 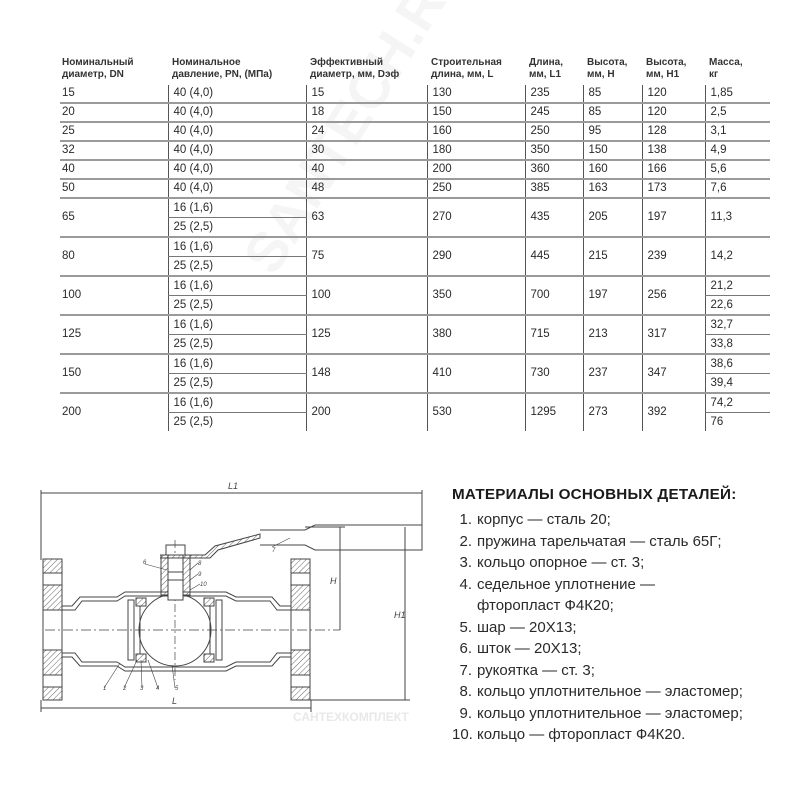 What do you see at coordinates (545, 605) in the screenshot?
I see `material-item-continuation: фторопласт Ф4К20;` at bounding box center [545, 605].